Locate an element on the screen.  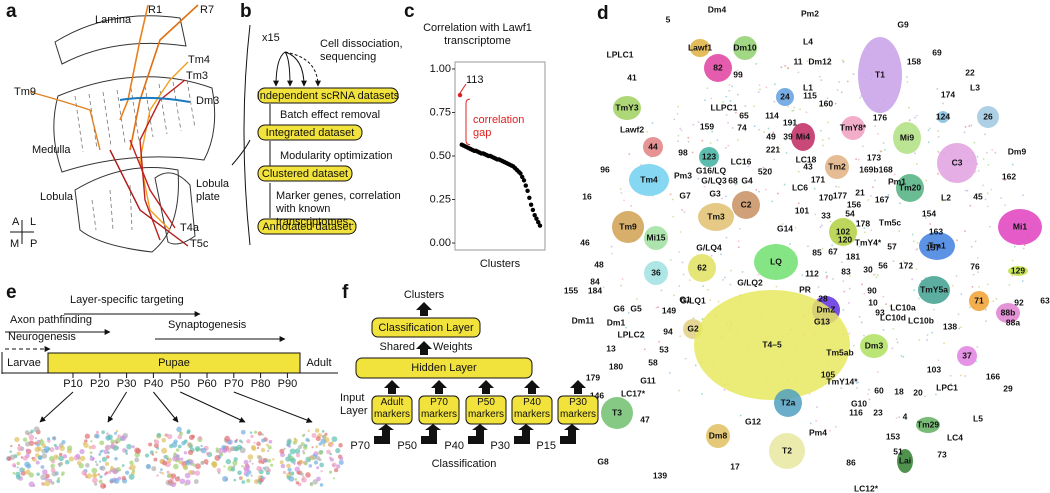
cluster-label: G11 is located at coordinates (648, 380).